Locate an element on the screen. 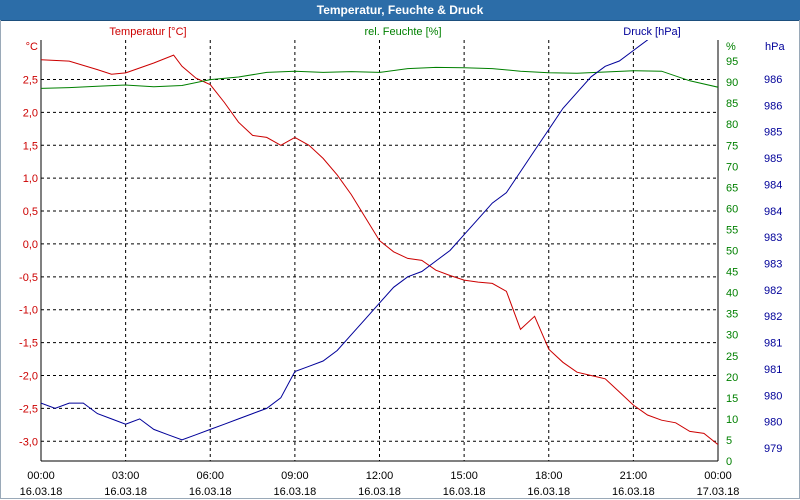 The height and width of the screenshot is (500, 800). humidity-tick-label: 45 is located at coordinates (732, 273).